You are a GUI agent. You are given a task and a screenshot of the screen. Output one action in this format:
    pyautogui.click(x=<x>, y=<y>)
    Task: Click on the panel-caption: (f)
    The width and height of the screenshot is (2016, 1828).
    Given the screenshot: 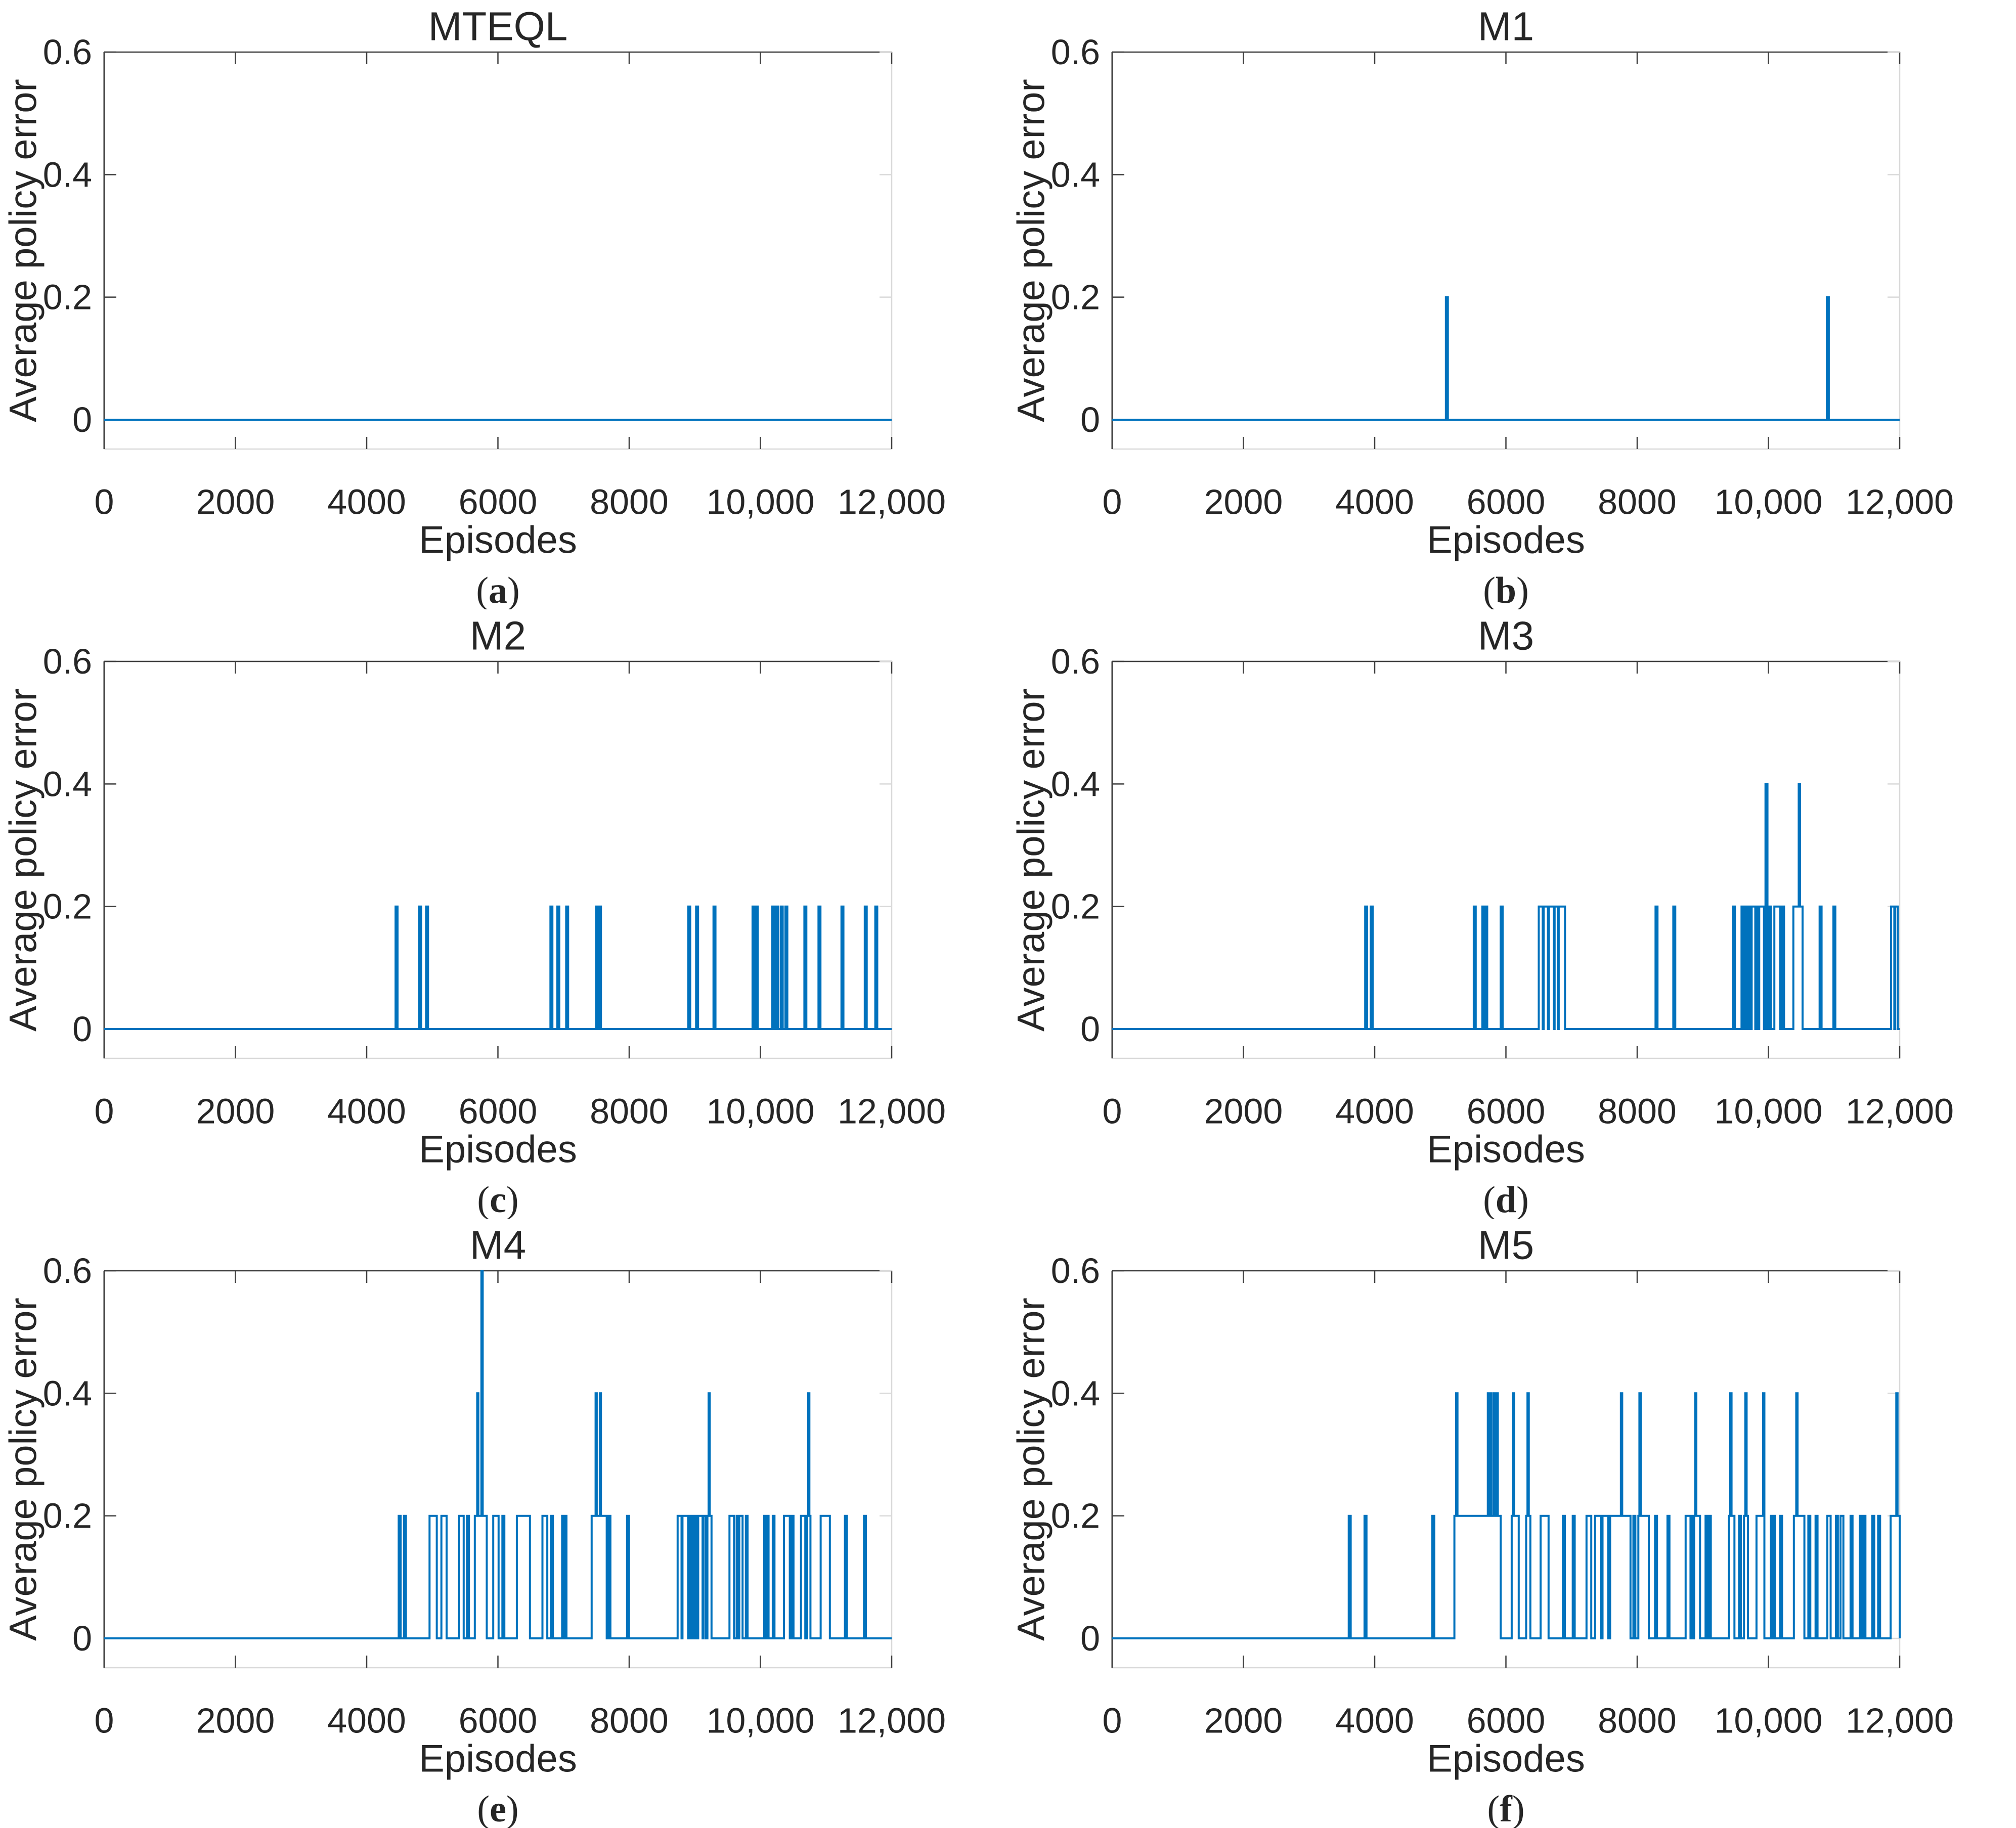 What is the action you would take?
    pyautogui.click(x=1506, y=1808)
    